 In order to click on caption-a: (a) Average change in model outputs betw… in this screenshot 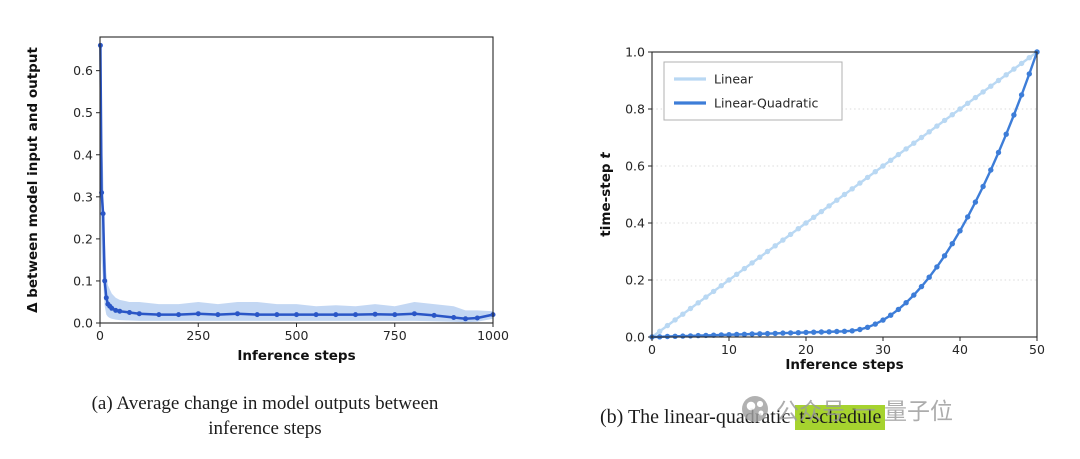, I will do `click(265, 416)`.